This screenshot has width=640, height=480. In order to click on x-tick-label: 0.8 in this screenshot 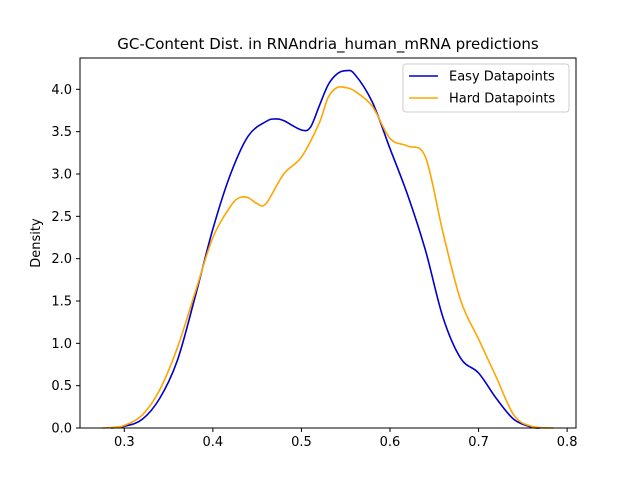, I will do `click(567, 442)`.